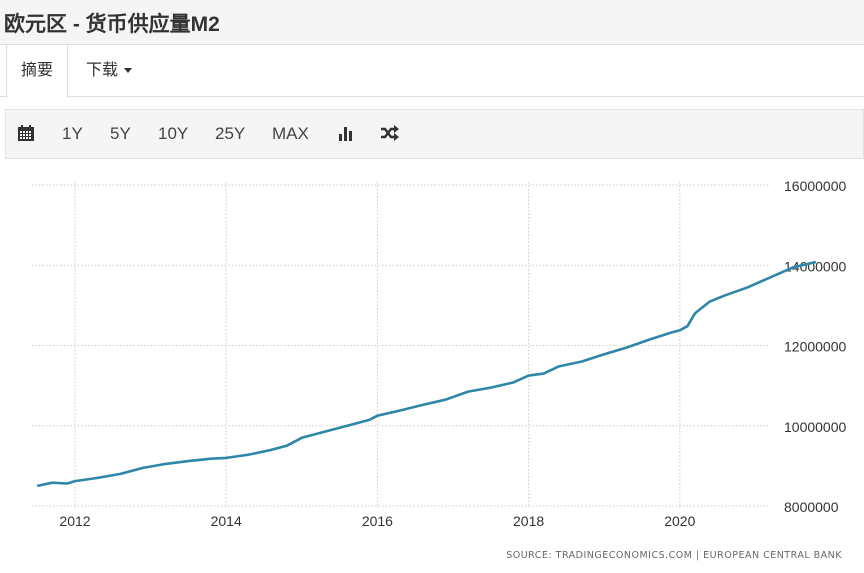  I want to click on caret-down-icon, so click(128, 71).